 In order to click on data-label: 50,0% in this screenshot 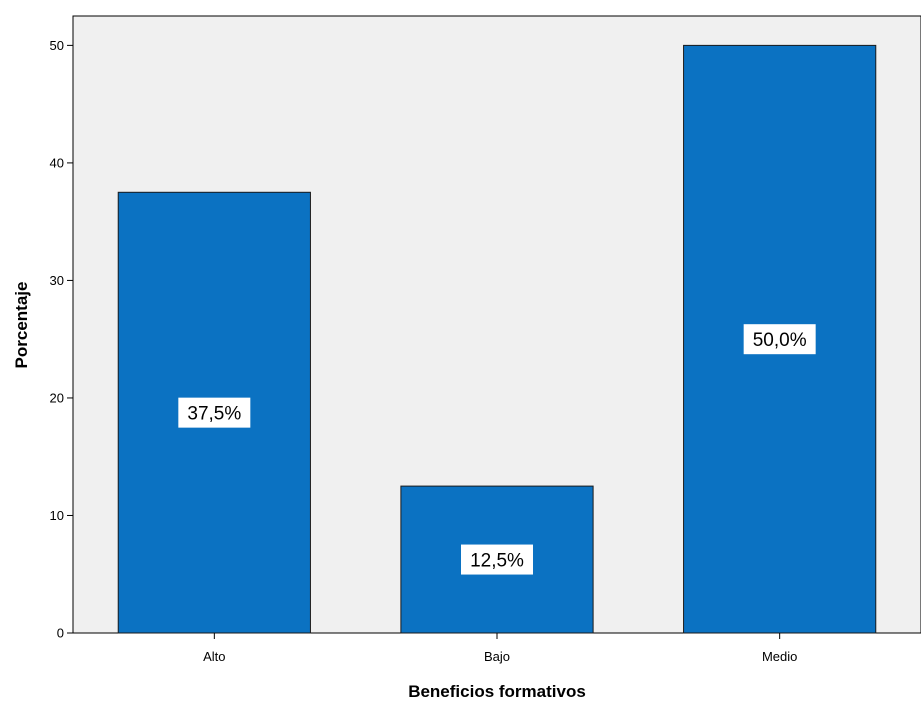, I will do `click(780, 340)`.